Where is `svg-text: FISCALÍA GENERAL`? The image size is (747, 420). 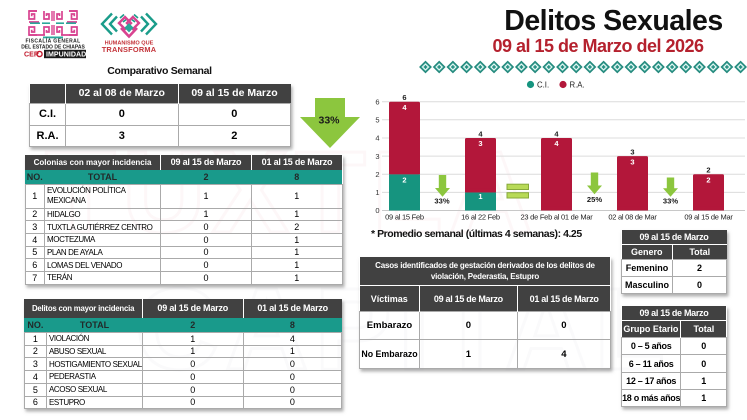
svg-text: FISCALÍA GENERAL is located at coordinates (52, 41).